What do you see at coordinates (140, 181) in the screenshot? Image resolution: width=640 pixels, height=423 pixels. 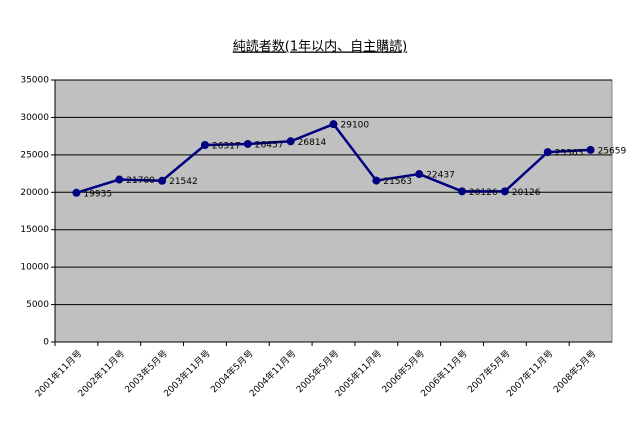 I see `data-label: 21700` at bounding box center [140, 181].